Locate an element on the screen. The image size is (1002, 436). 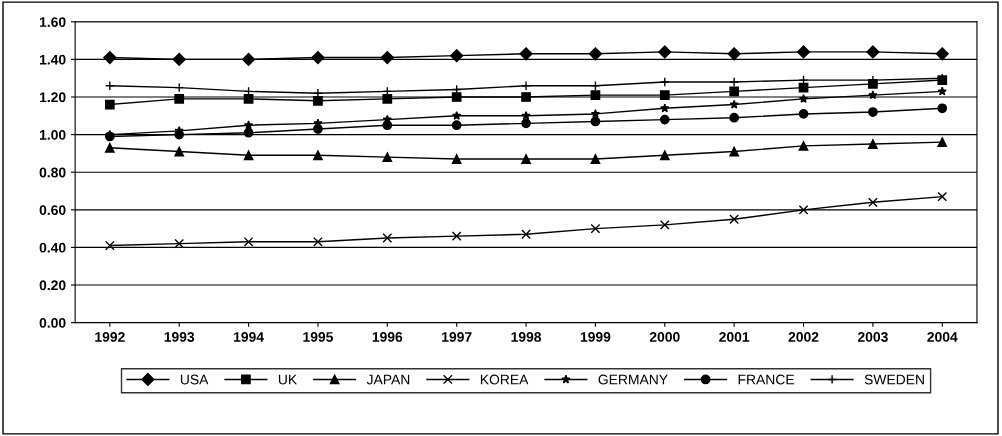
x-tick-label: 2004 is located at coordinates (942, 337).